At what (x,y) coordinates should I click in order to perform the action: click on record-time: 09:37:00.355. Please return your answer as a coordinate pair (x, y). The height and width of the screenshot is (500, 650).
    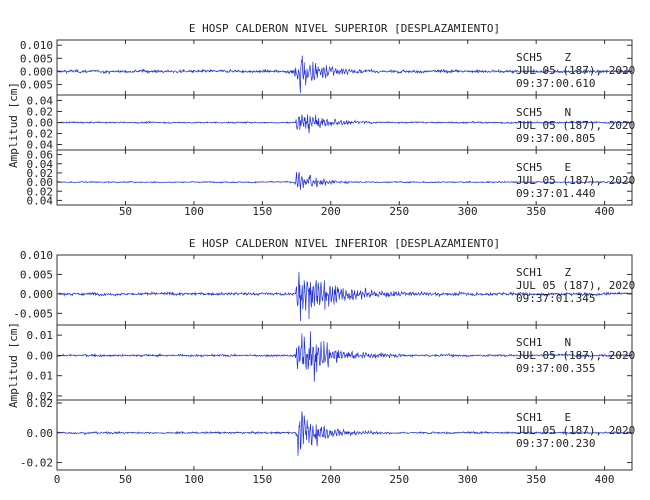
    Looking at the image, I should click on (555, 368).